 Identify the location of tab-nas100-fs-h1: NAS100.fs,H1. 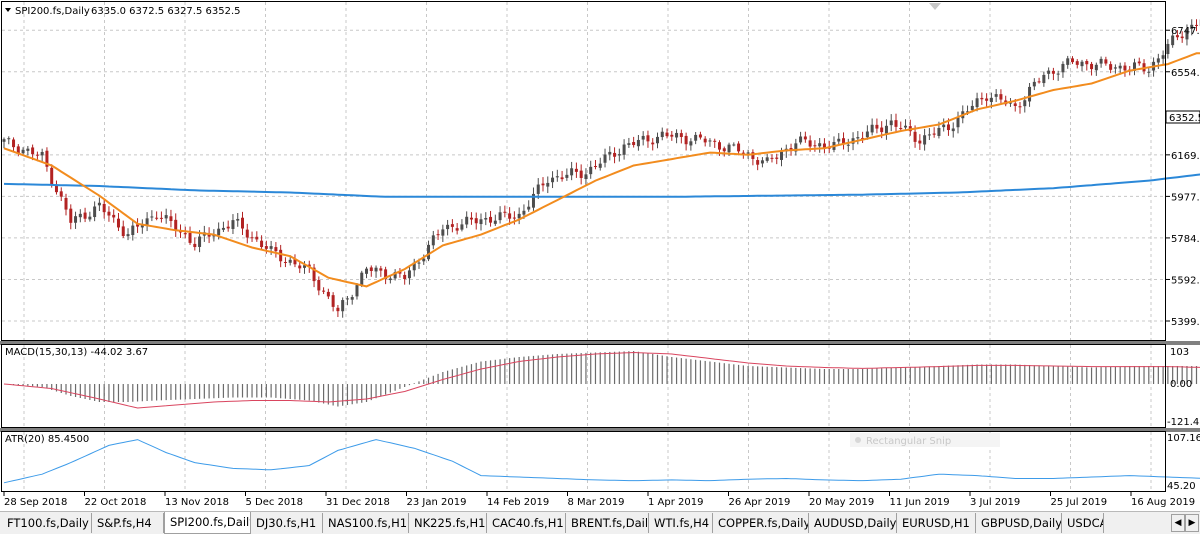
(366, 523).